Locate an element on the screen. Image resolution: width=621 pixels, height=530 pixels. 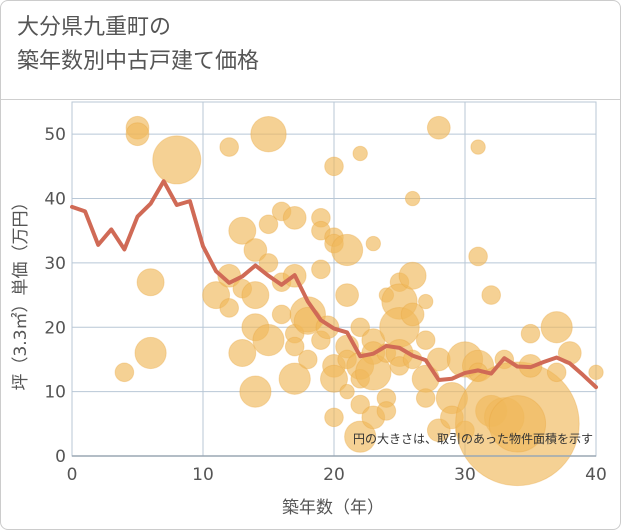
y-tick-label: 0 is located at coordinates (60, 457).